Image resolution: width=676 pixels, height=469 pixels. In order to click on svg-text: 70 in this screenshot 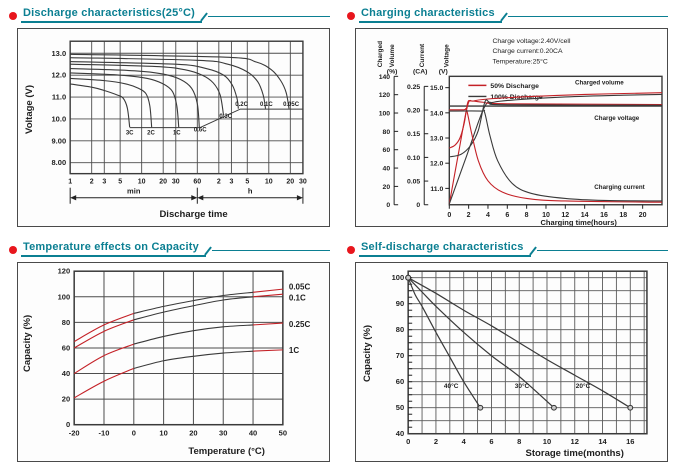, I will do `click(400, 355)`.